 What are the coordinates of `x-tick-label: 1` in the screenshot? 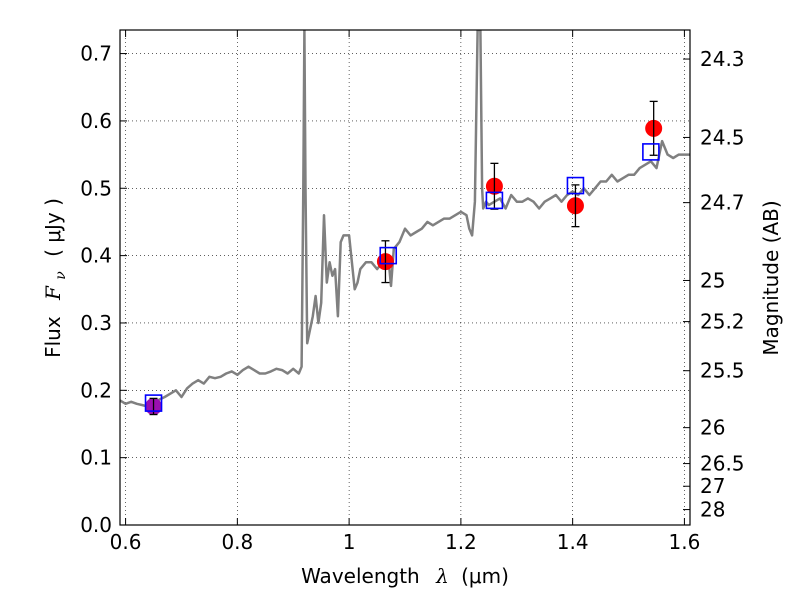 It's located at (349, 542).